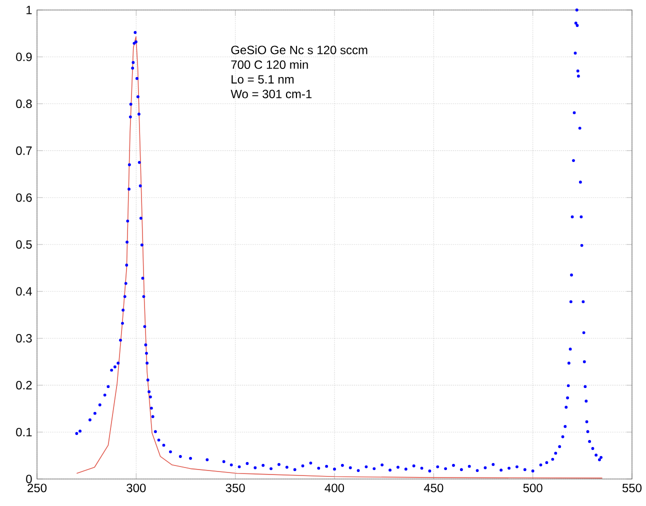 The image size is (646, 506). Describe the element at coordinates (24, 150) in the screenshot. I see `y-tick-label: 0.7` at that location.